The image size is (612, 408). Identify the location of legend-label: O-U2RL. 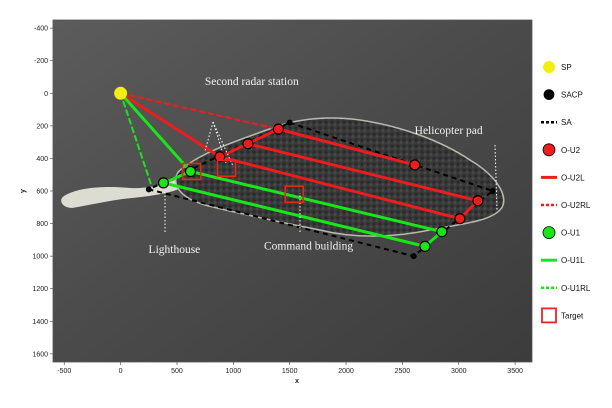
(576, 205).